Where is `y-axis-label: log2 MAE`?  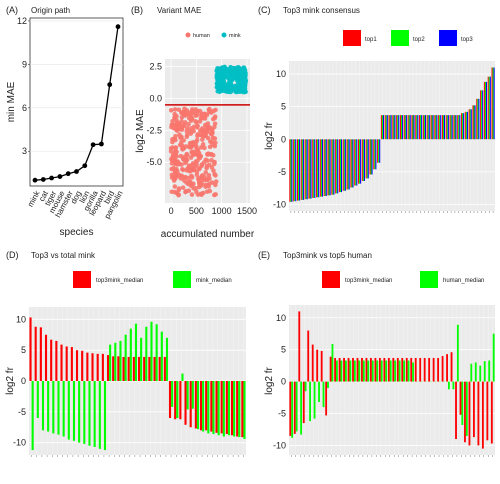 y-axis-label: log2 MAE is located at coordinates (140, 131).